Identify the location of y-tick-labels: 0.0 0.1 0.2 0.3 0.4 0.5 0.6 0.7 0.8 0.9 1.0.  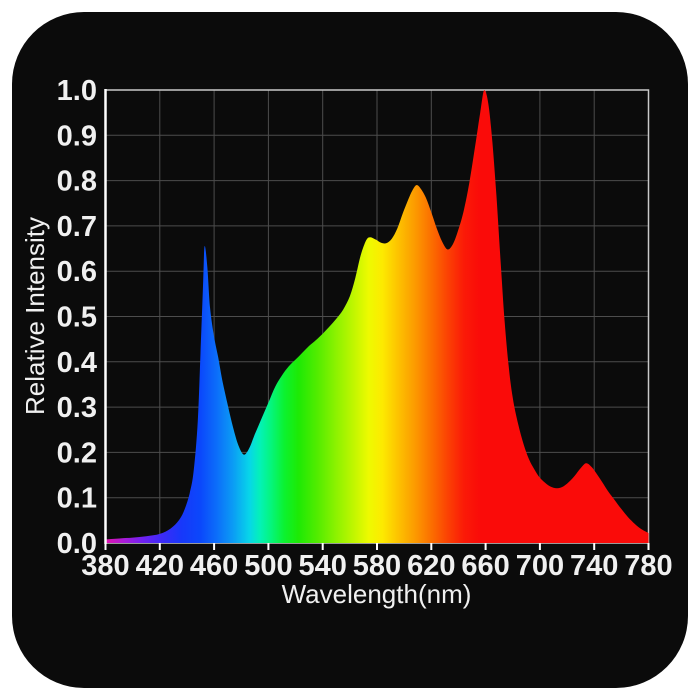
(77, 317).